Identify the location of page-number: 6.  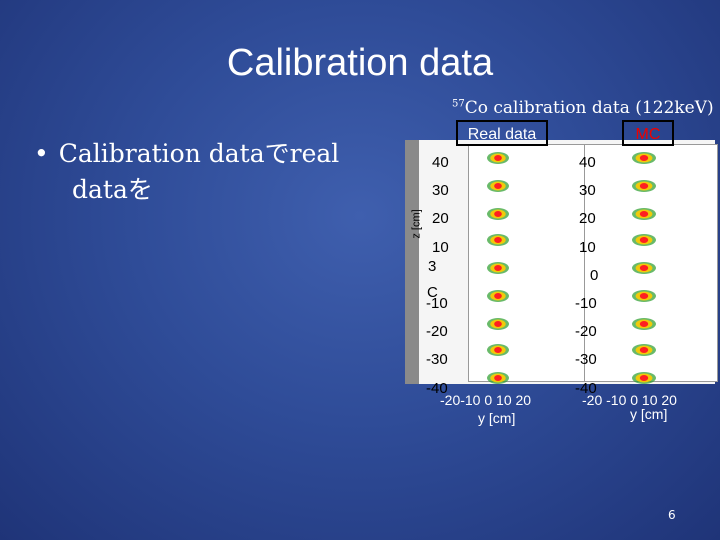
(672, 515).